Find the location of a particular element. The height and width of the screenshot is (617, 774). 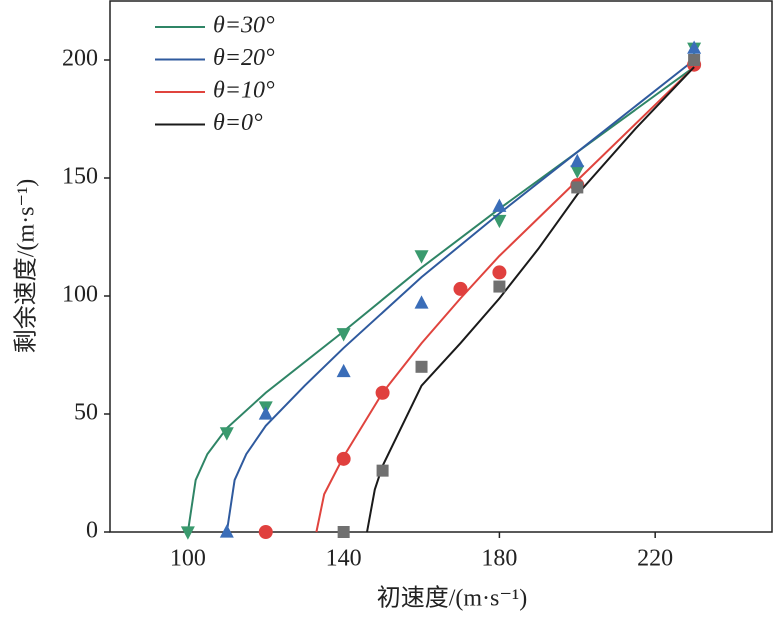

x-axis-label: 初速度/(m·s⁻¹) is located at coordinates (452, 598).